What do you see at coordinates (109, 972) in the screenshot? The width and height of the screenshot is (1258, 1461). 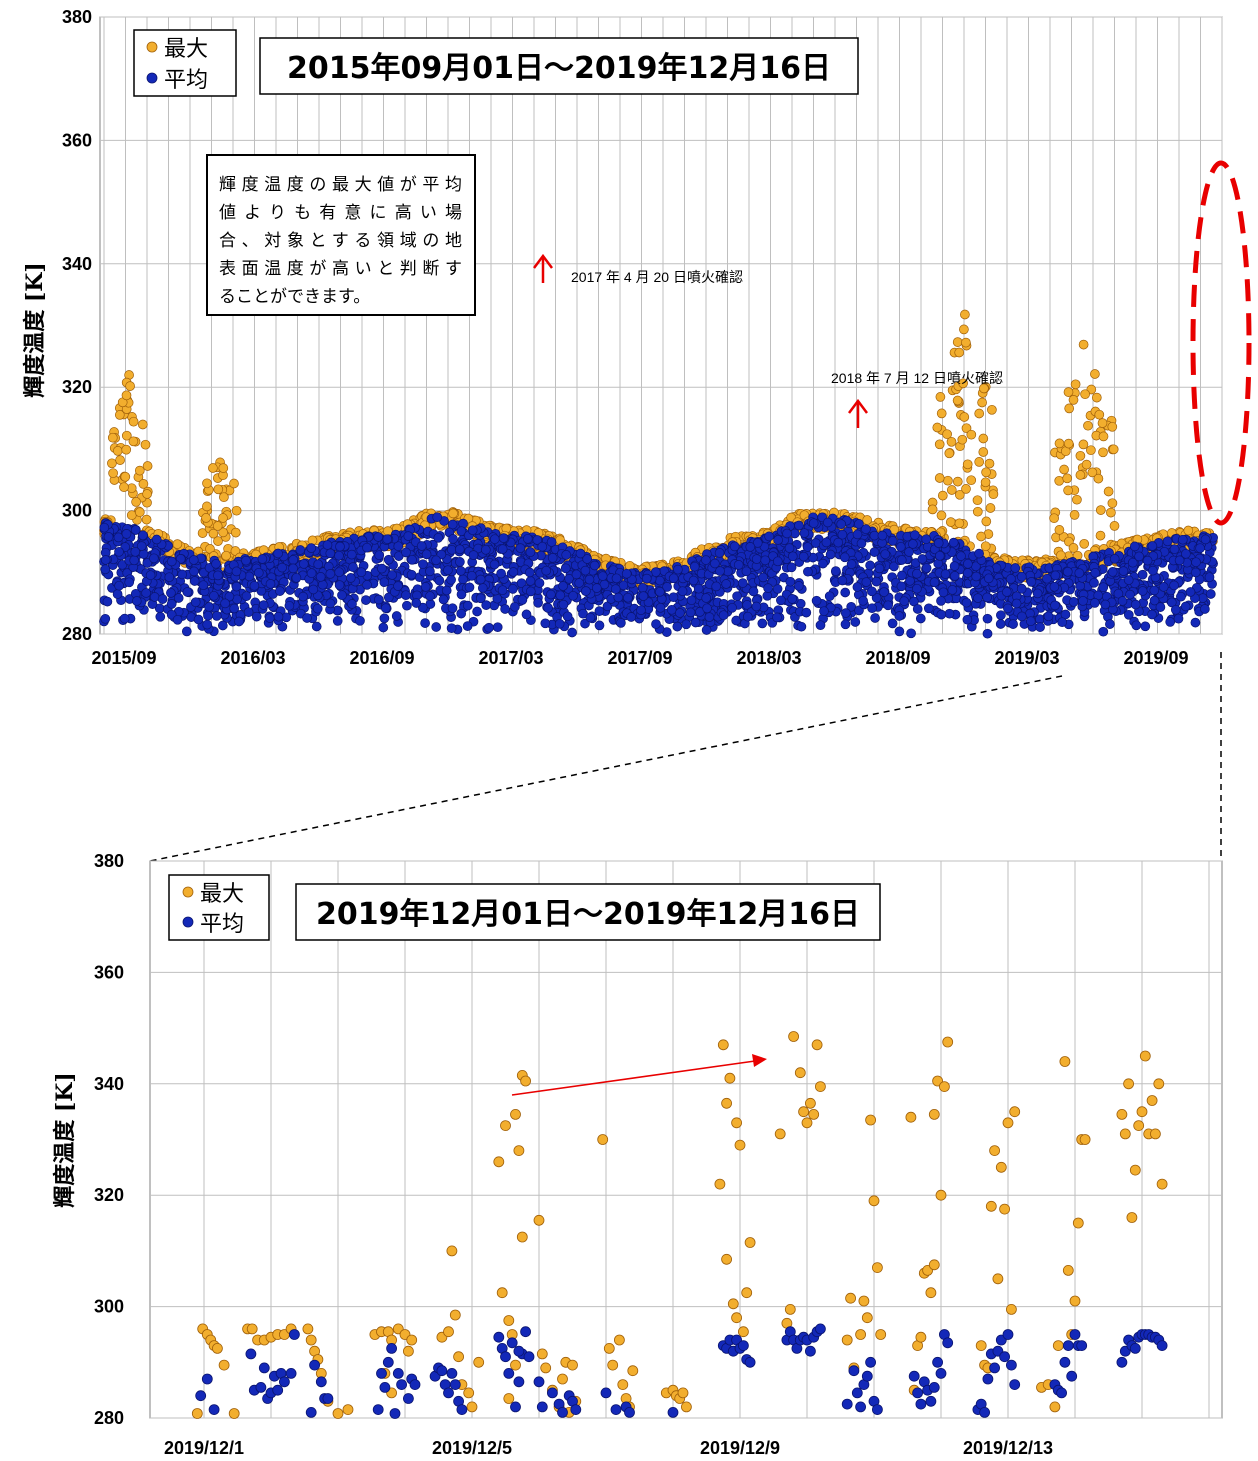 I see `bottom-y-tick: 360` at bounding box center [109, 972].